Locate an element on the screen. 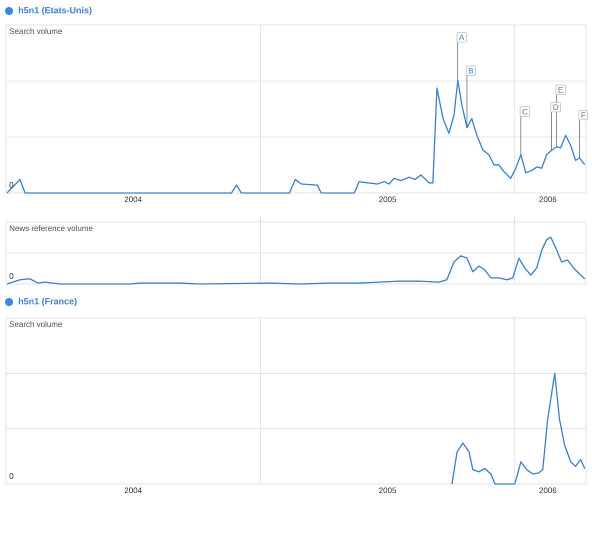 The height and width of the screenshot is (550, 592). chart-title: h5n1 (France) is located at coordinates (47, 302).